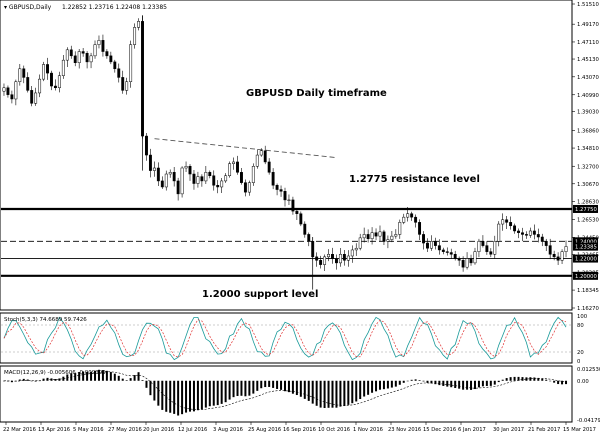 This screenshot has width=600, height=440. Describe the element at coordinates (583, 382) in the screenshot. I see `macd-tick-label: 0.00` at that location.